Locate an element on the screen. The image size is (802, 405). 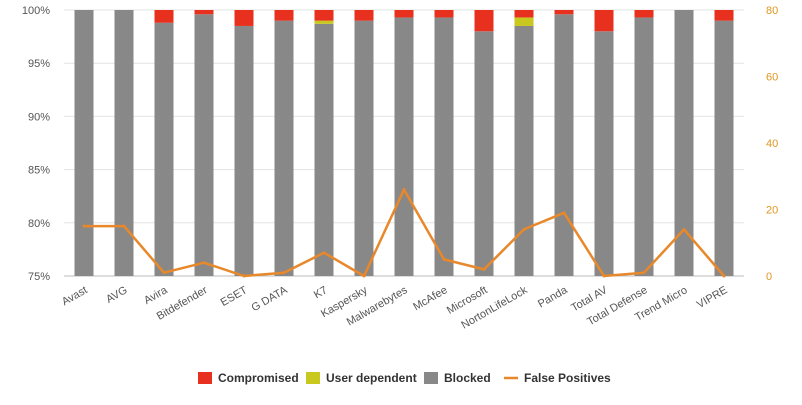
right-tick-label: 40 is located at coordinates (772, 144).